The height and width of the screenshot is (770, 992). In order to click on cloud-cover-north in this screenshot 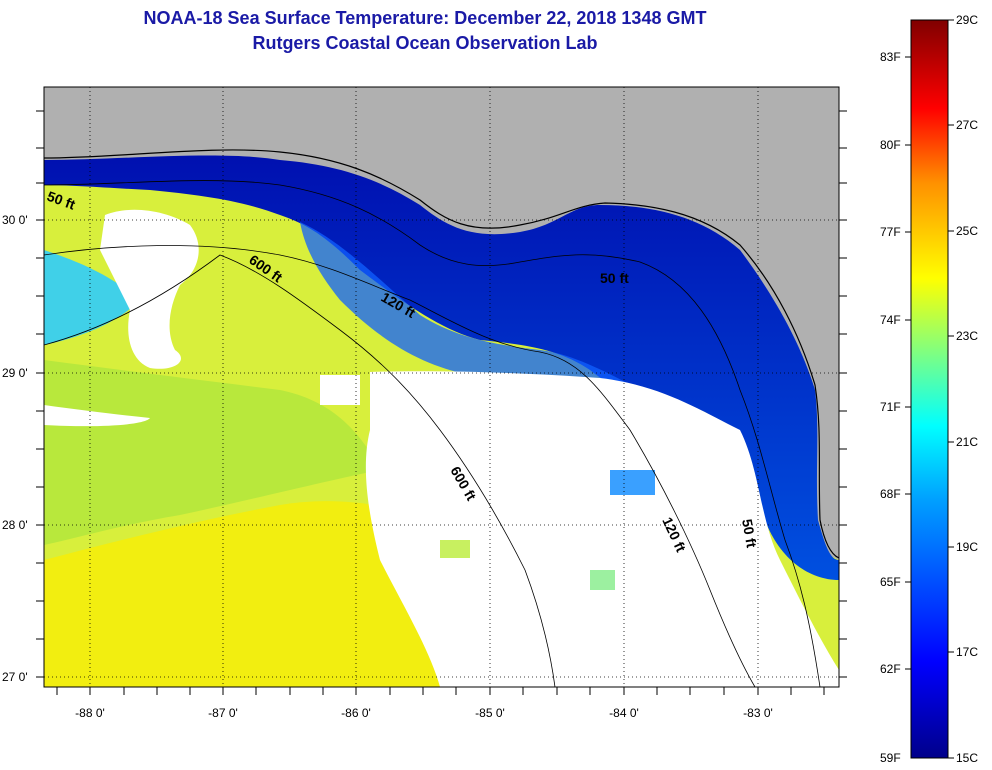, I will do `click(149, 289)`.